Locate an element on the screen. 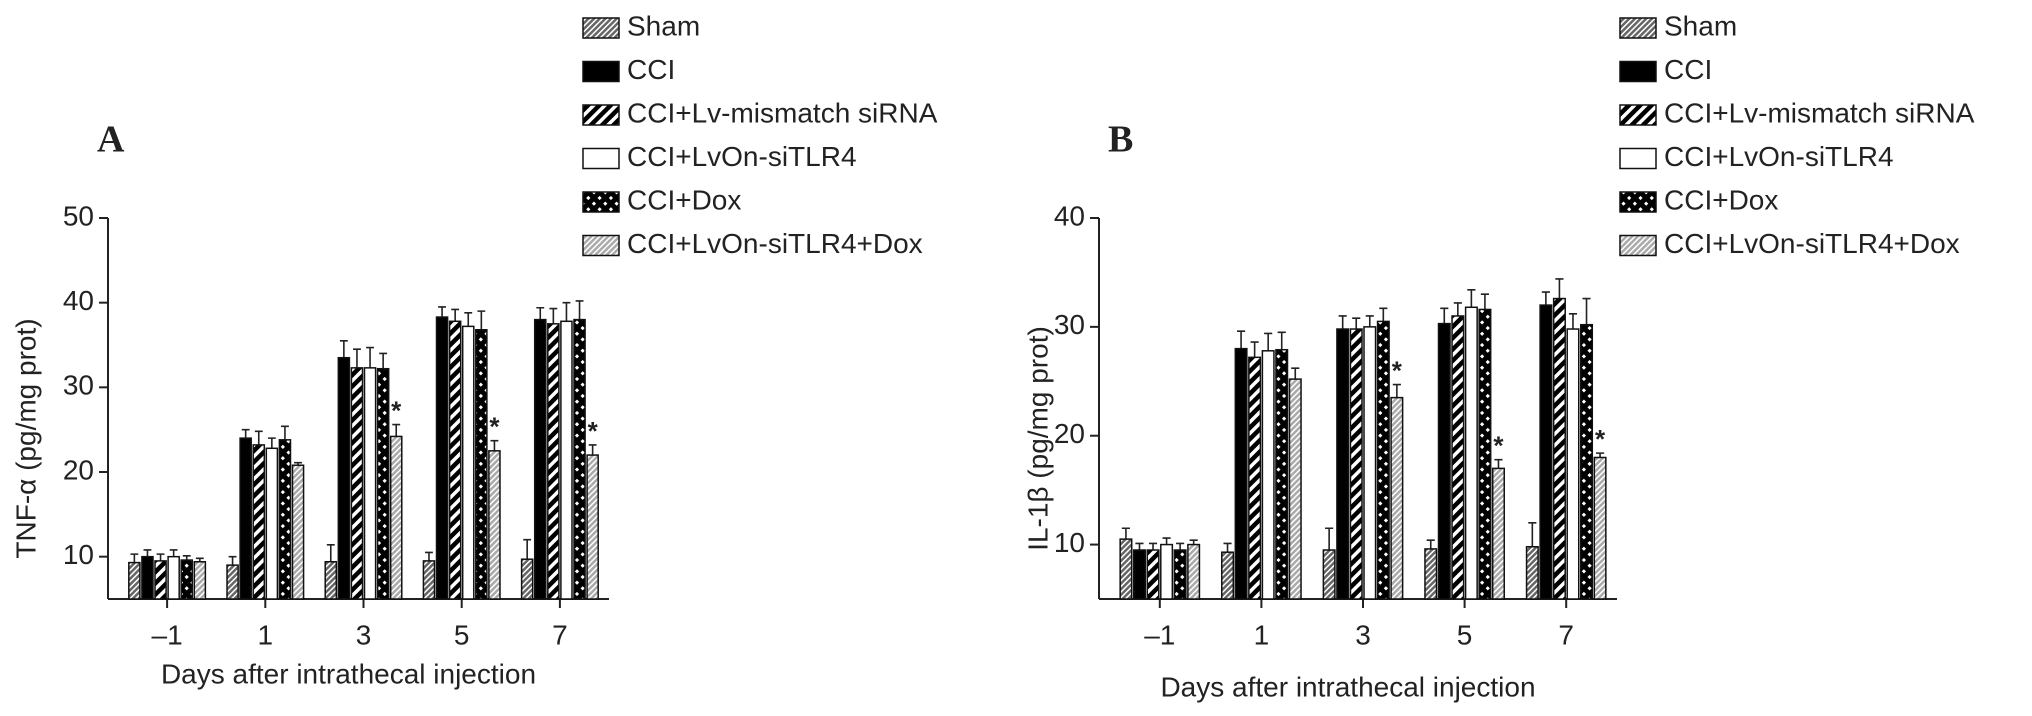  x-axis-title: Days after intrathecal injection is located at coordinates (348, 673).